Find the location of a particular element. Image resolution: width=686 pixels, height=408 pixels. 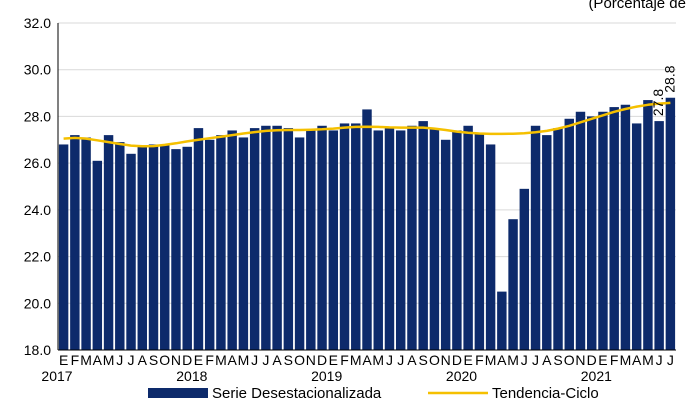

legend-label-bars: Serie Desestacionalizada is located at coordinates (297, 393).